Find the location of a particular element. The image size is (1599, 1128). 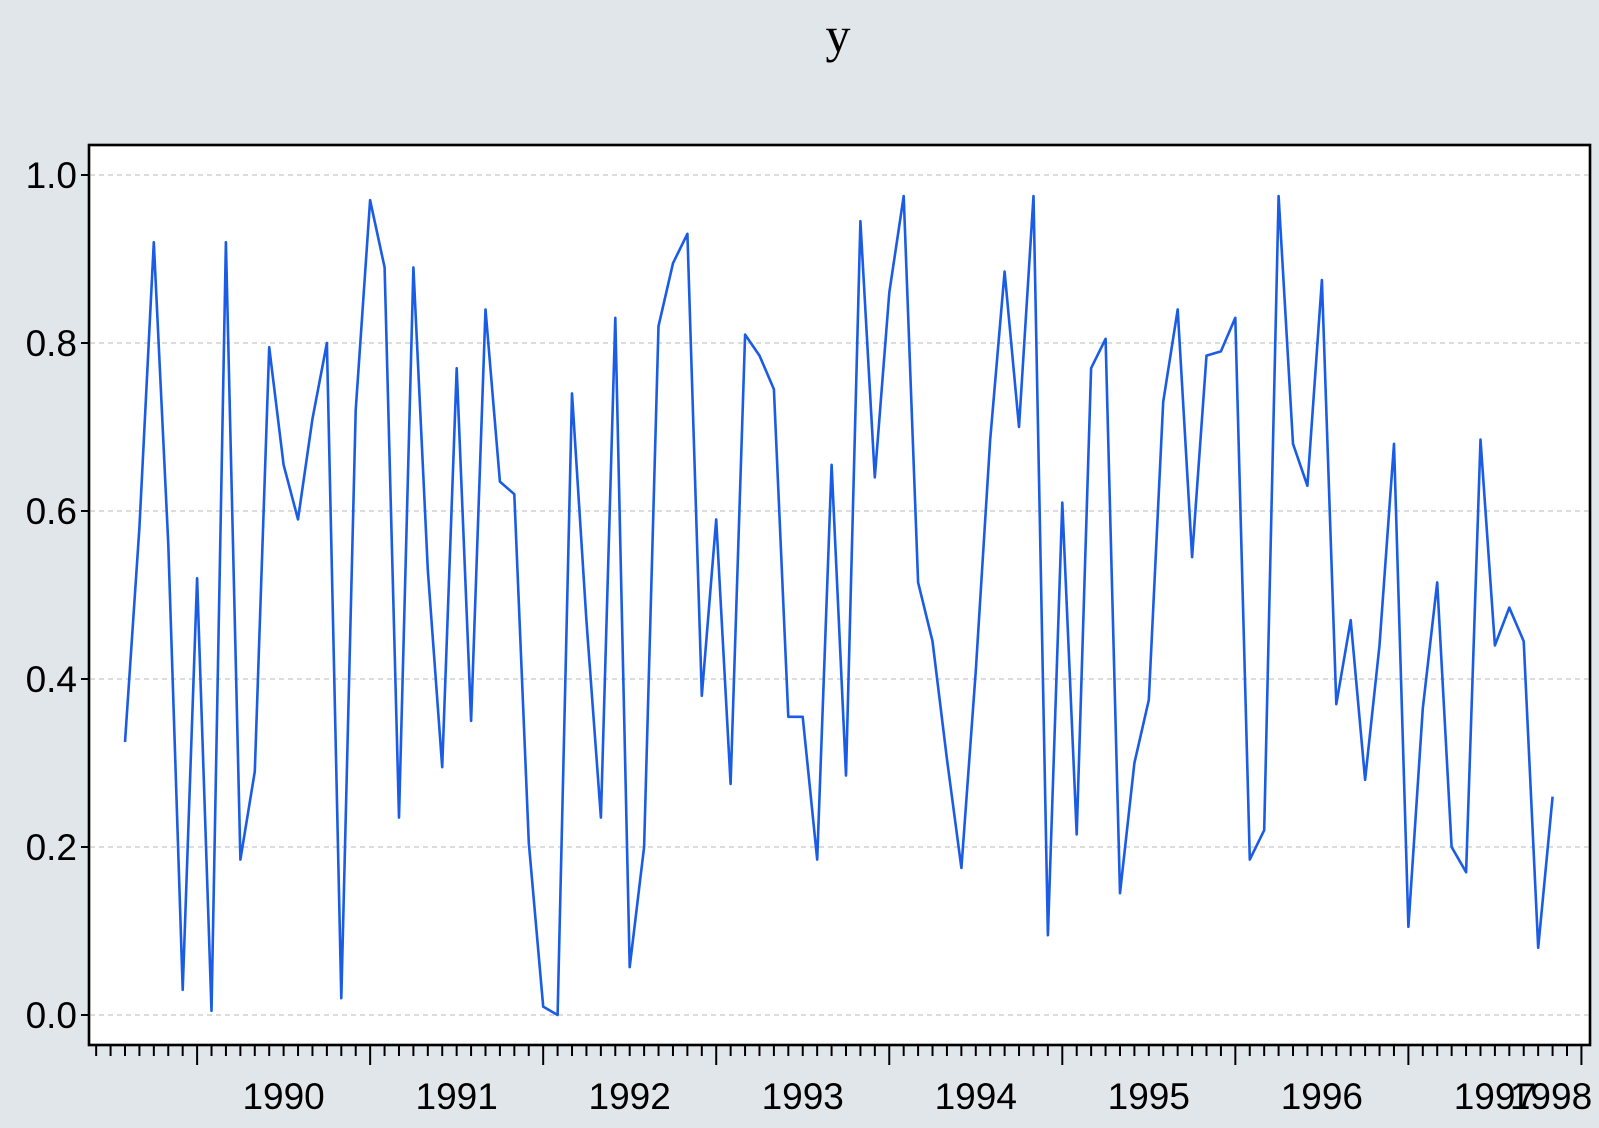

x-tick-label: 1996 is located at coordinates (1322, 1096).